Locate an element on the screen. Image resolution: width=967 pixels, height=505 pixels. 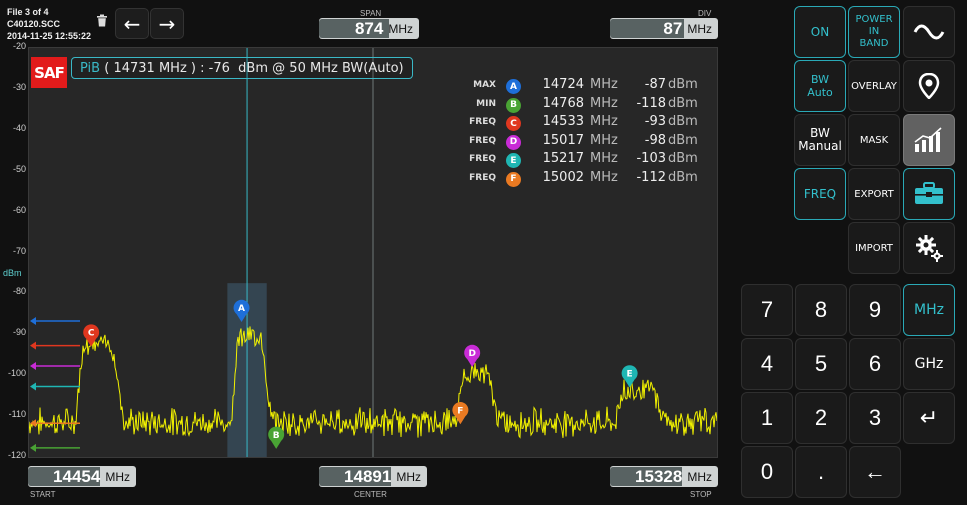
export-label: EXPORT is located at coordinates (874, 194).